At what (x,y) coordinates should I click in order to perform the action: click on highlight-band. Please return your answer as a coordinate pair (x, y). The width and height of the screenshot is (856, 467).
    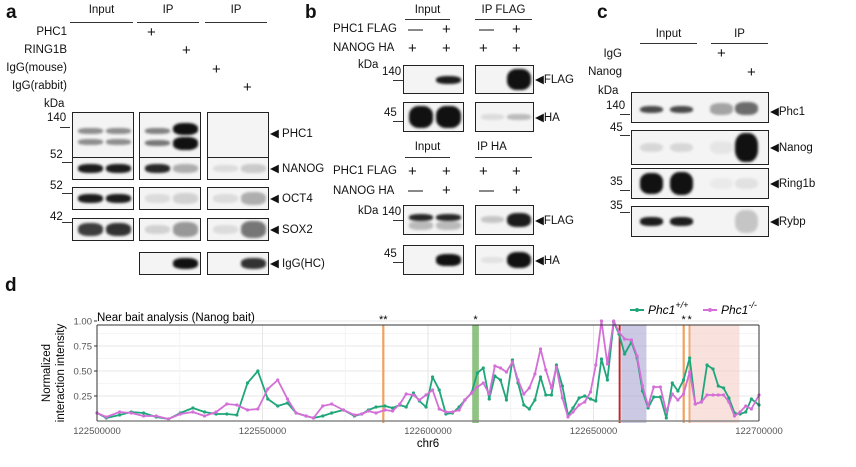
    Looking at the image, I should click on (634, 374).